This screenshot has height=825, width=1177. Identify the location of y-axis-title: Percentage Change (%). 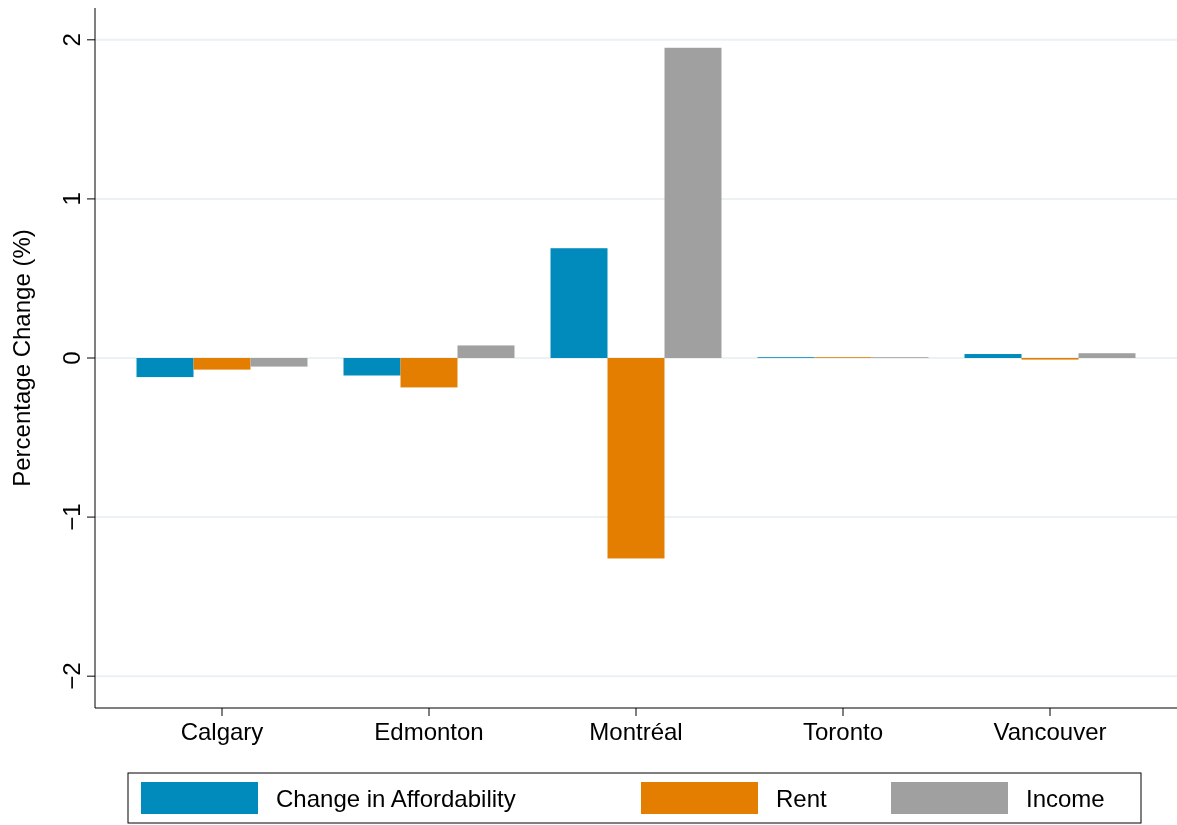
(21, 358).